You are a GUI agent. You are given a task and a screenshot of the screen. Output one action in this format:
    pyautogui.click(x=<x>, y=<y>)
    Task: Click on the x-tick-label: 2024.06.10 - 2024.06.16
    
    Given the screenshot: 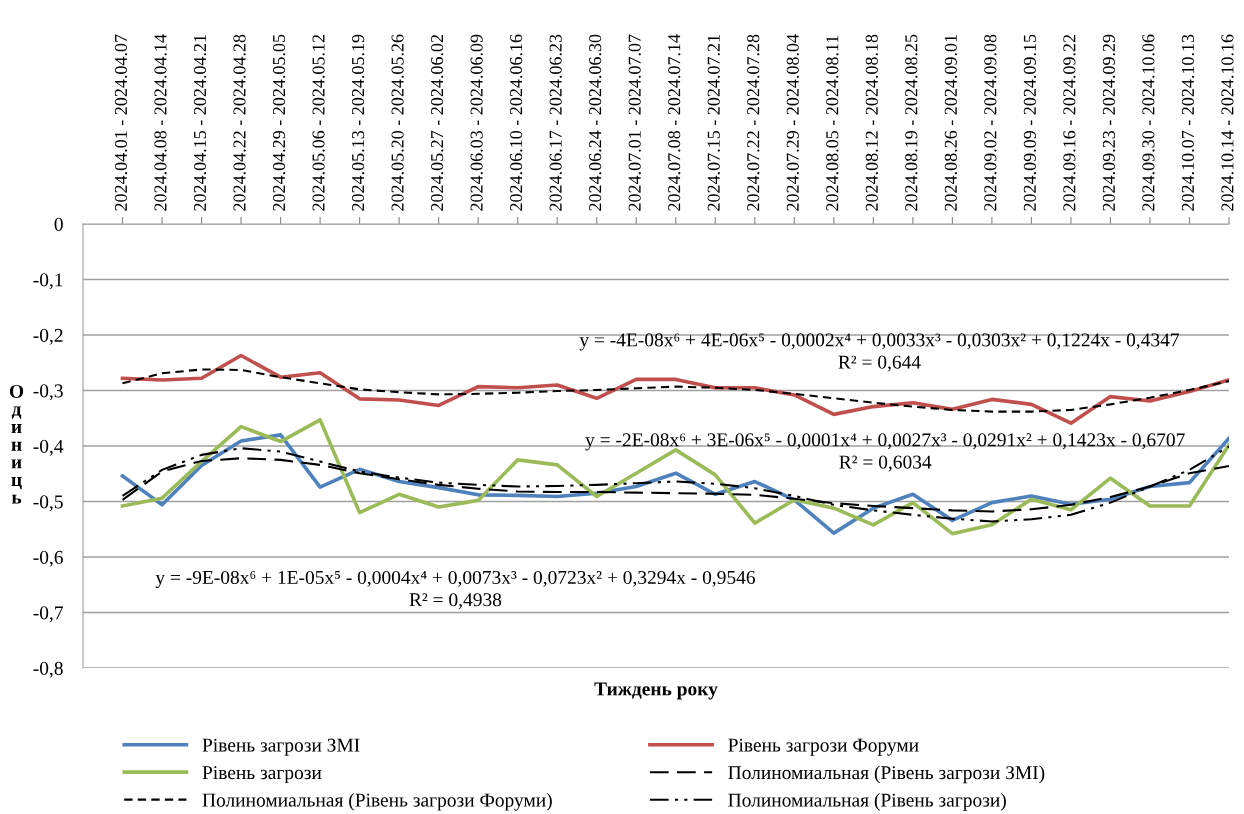 What is the action you would take?
    pyautogui.click(x=516, y=122)
    